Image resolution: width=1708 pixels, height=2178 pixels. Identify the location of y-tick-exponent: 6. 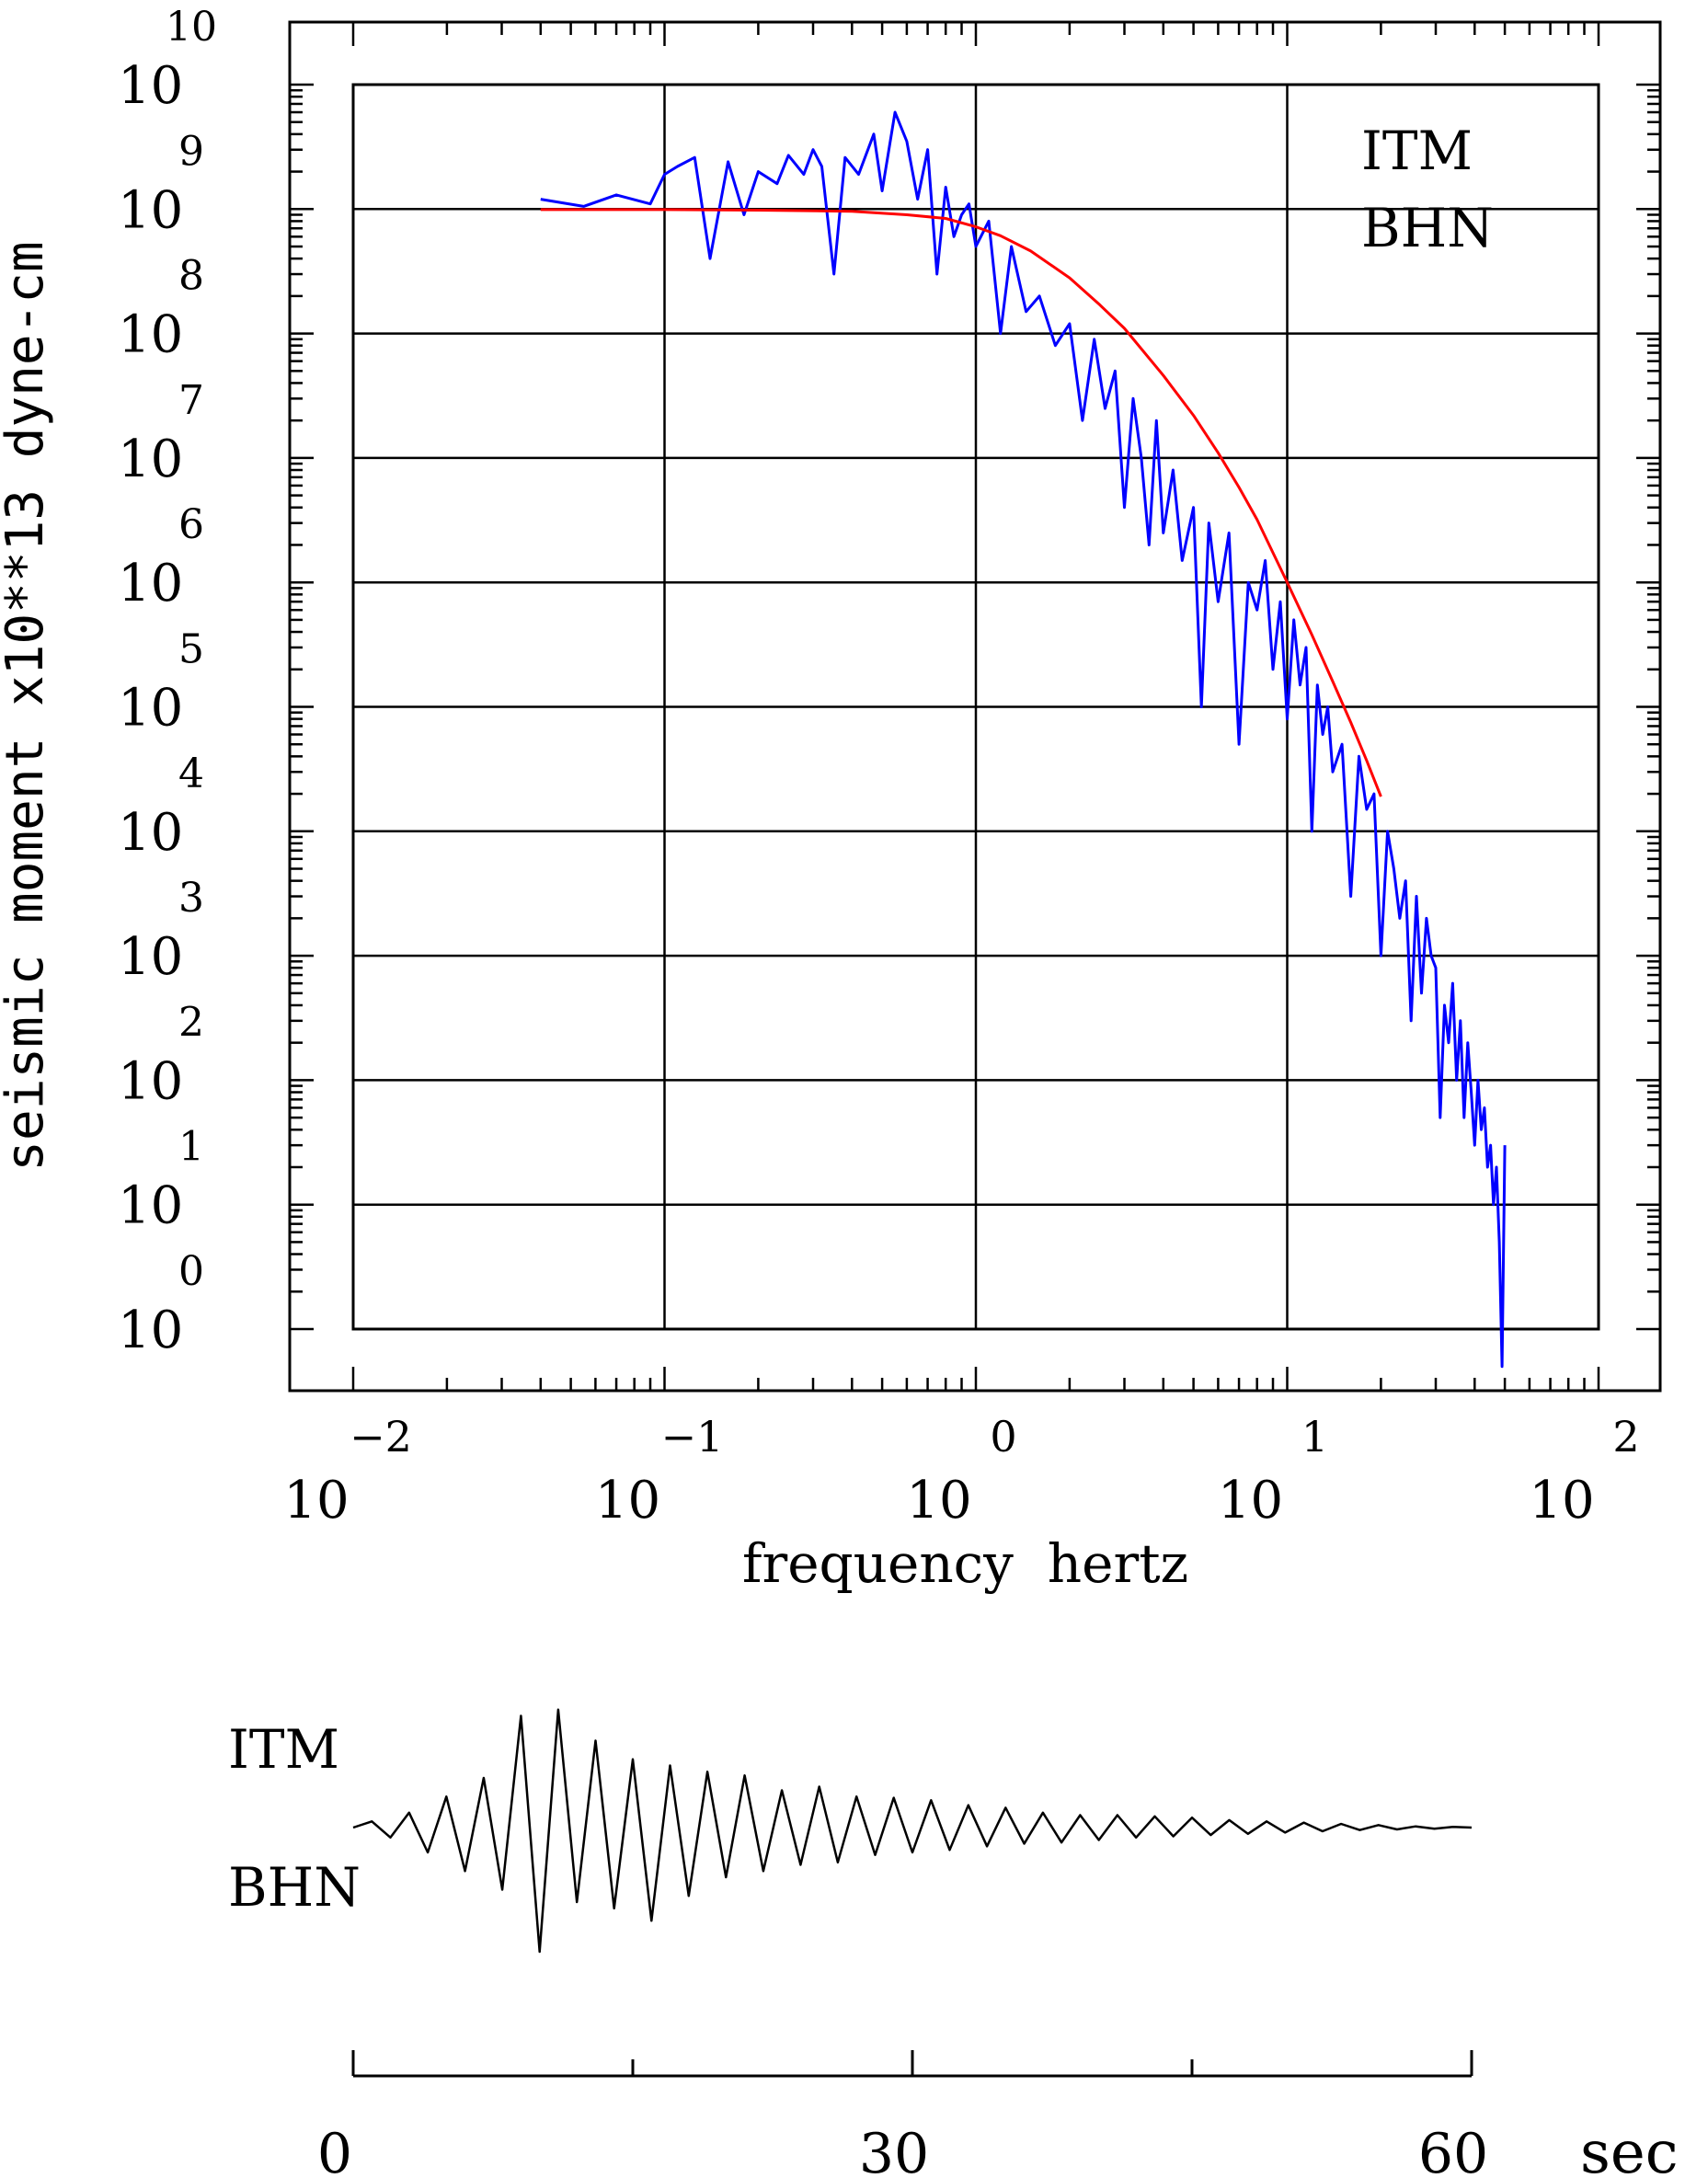
(191, 524).